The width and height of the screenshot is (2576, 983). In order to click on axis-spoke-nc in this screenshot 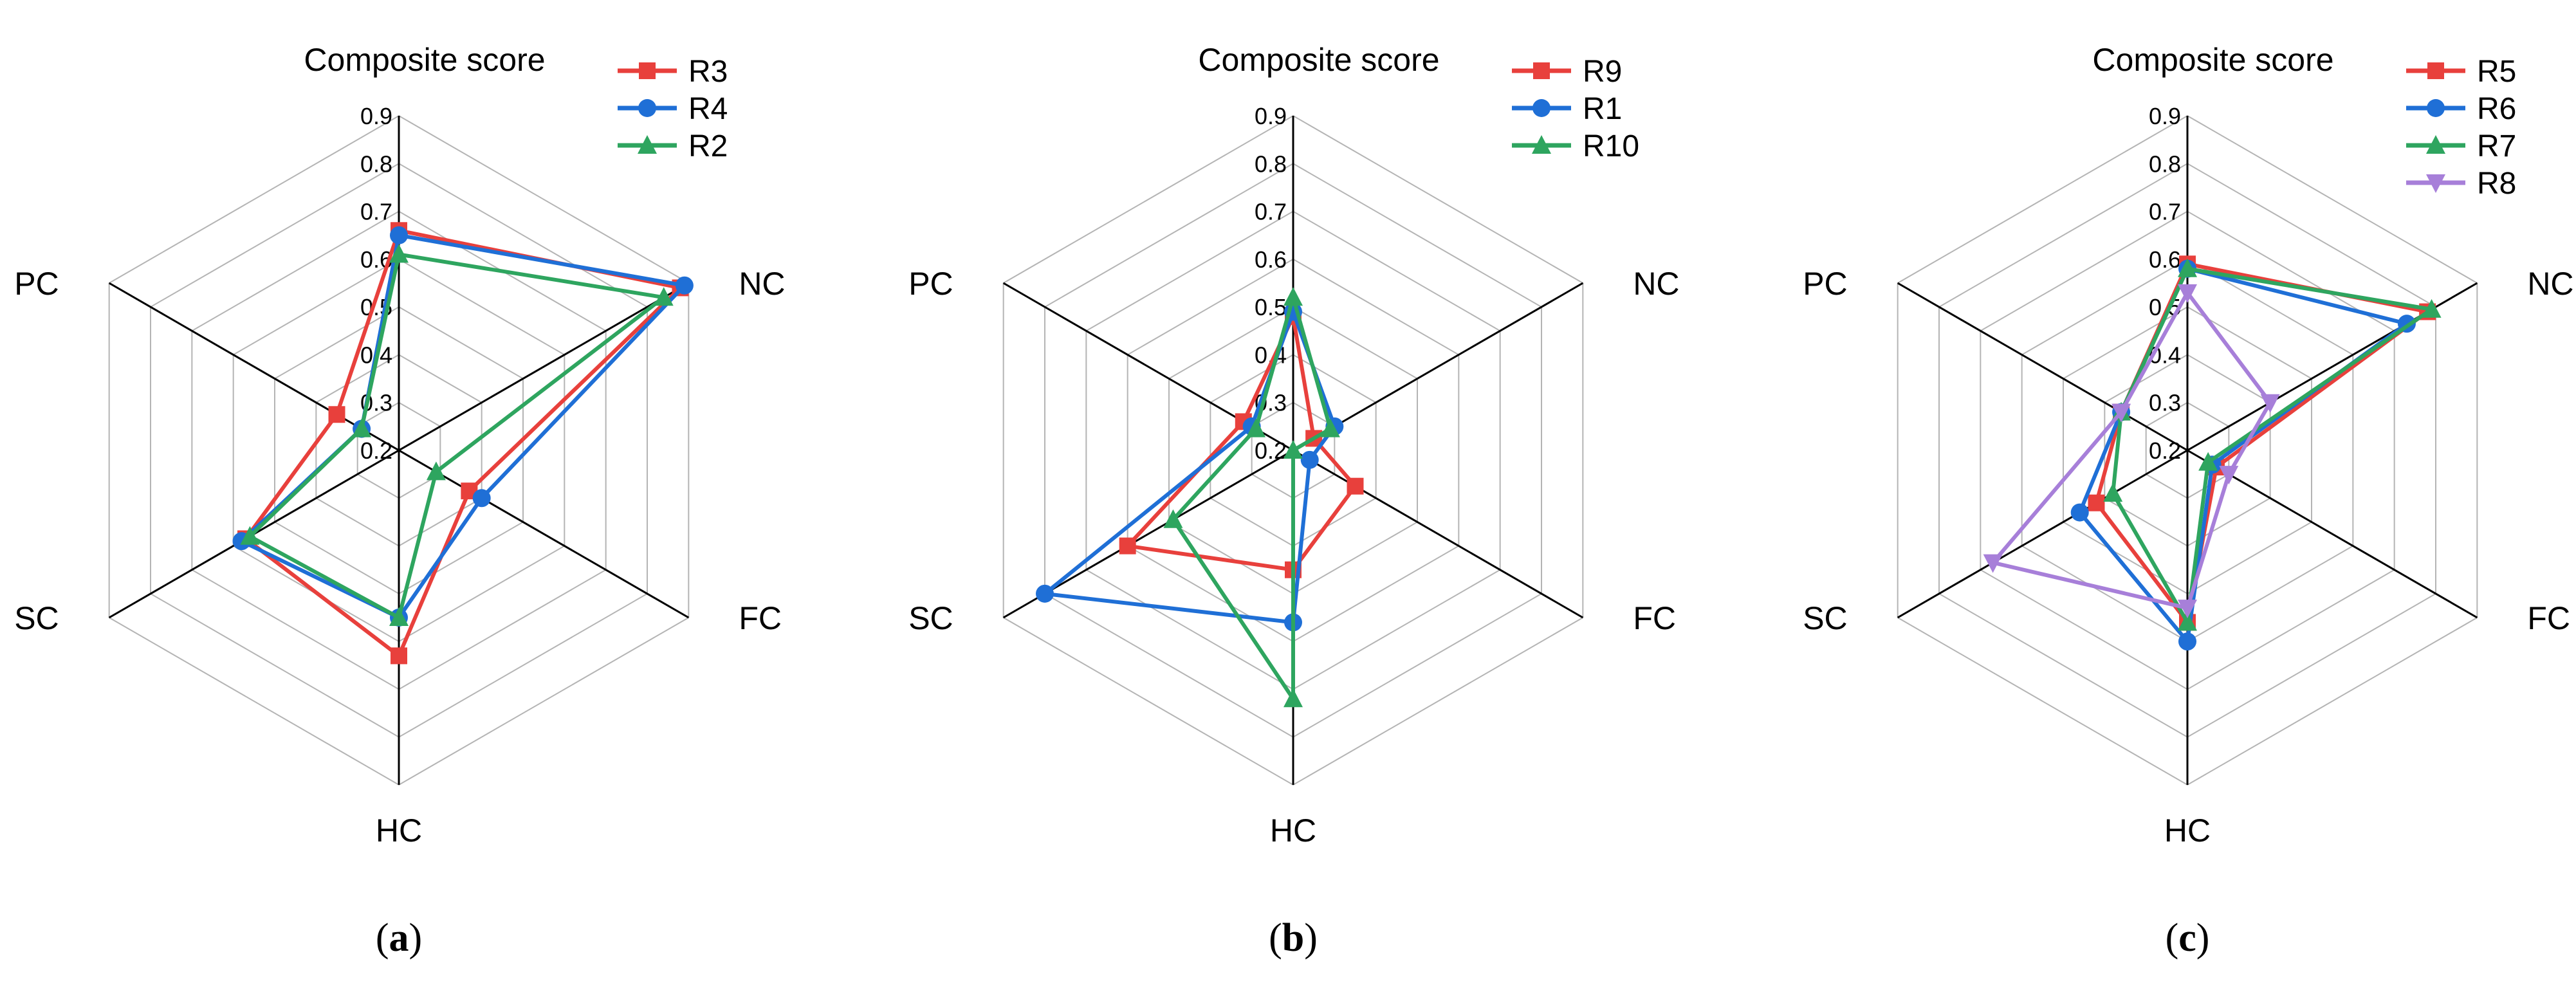, I will do `click(544, 367)`.